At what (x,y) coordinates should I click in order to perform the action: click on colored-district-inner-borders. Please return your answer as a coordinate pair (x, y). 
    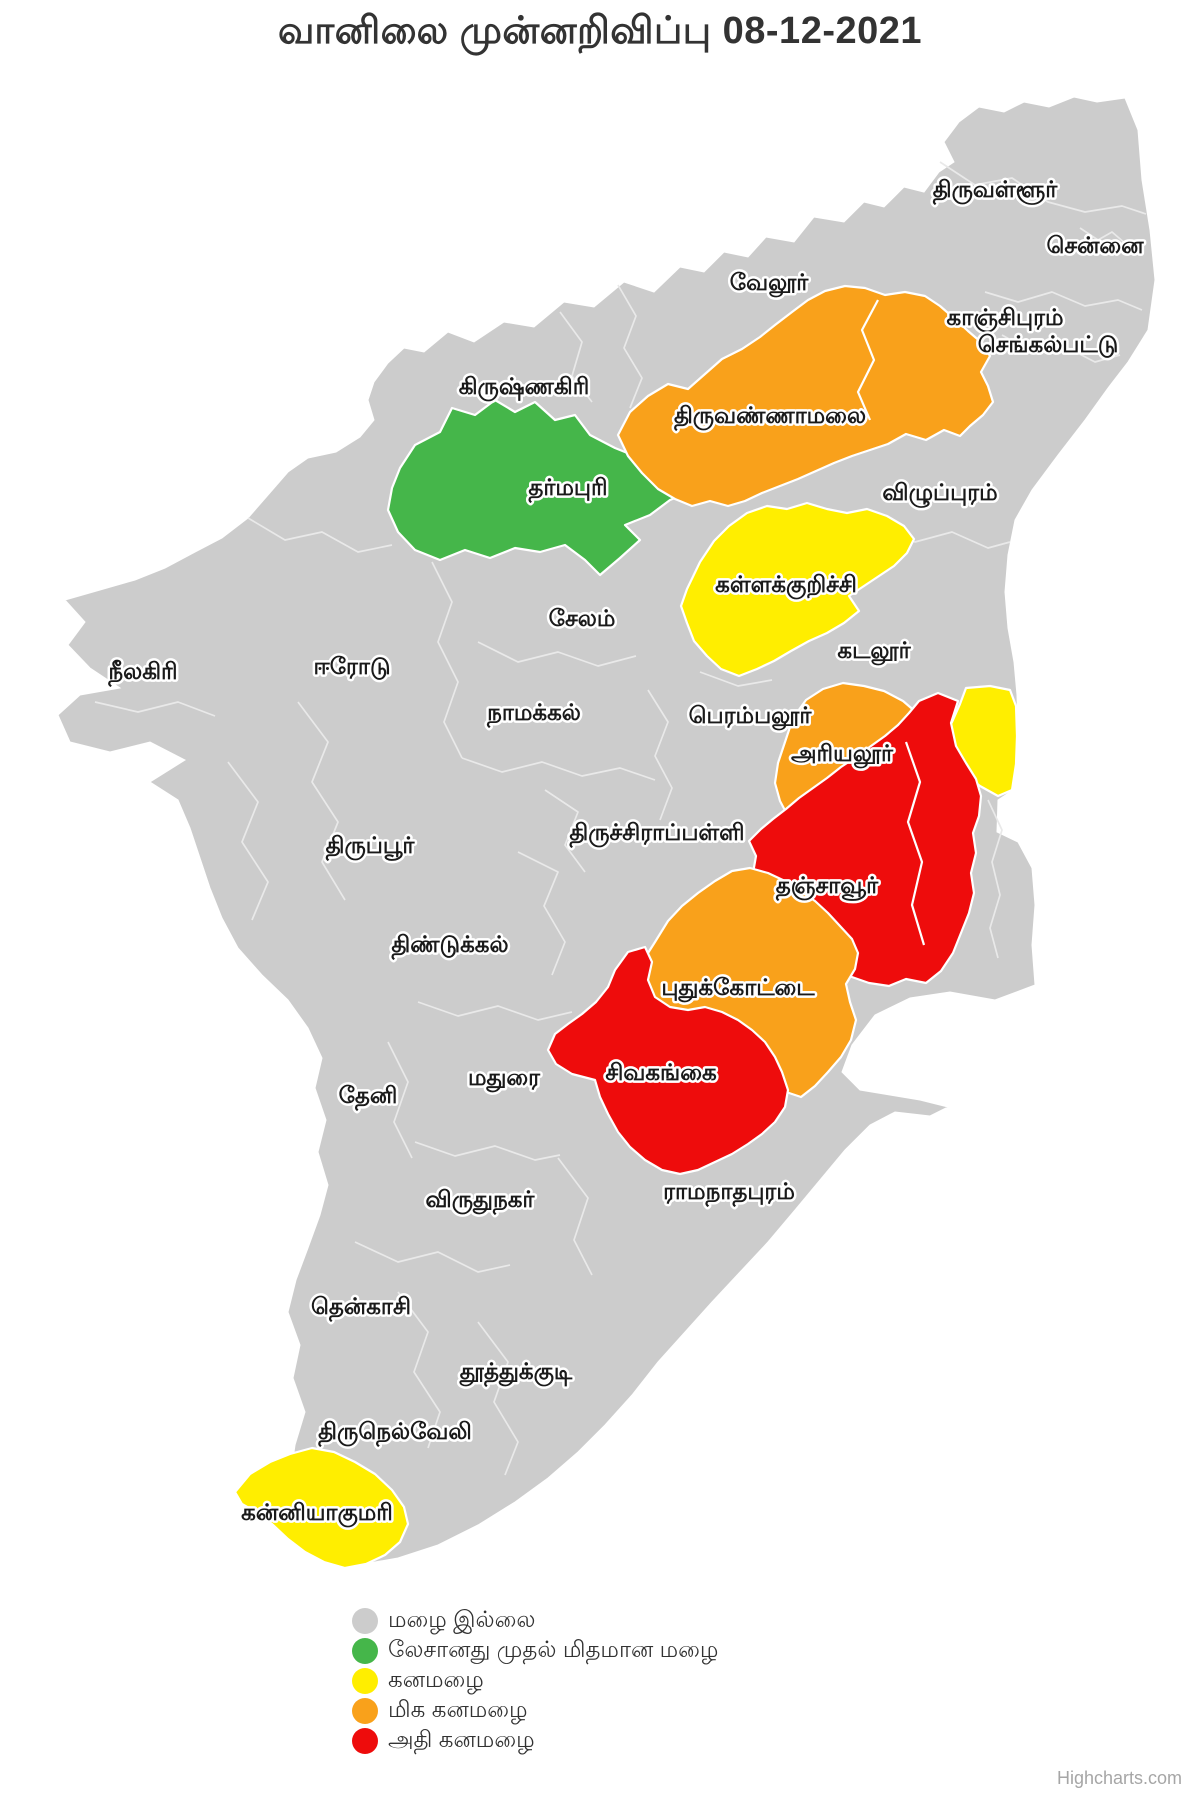
    Looking at the image, I should click on (891, 622).